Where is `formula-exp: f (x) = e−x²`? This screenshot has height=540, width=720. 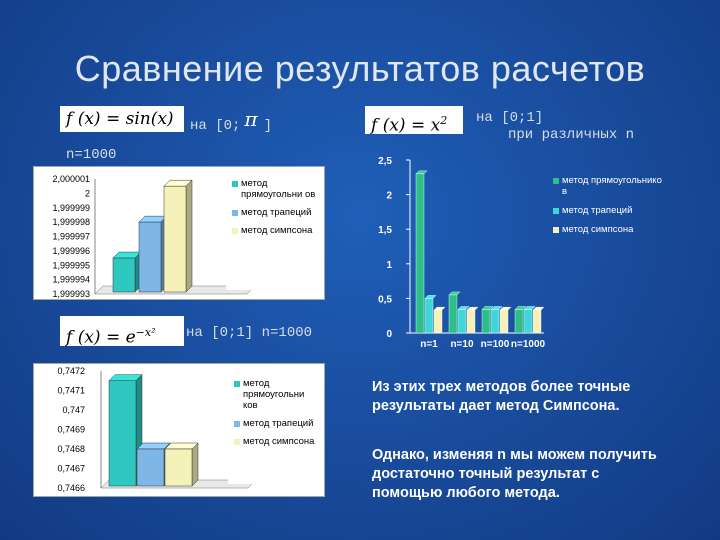 formula-exp: f (x) = e−x² is located at coordinates (122, 332).